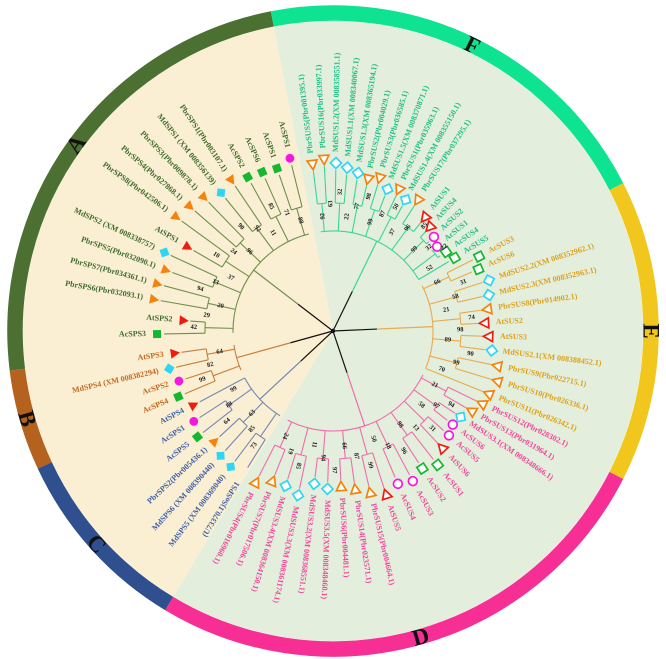 The height and width of the screenshot is (659, 666). Describe the element at coordinates (334, 470) in the screenshot. I see `bootstrap-value: 97` at that location.